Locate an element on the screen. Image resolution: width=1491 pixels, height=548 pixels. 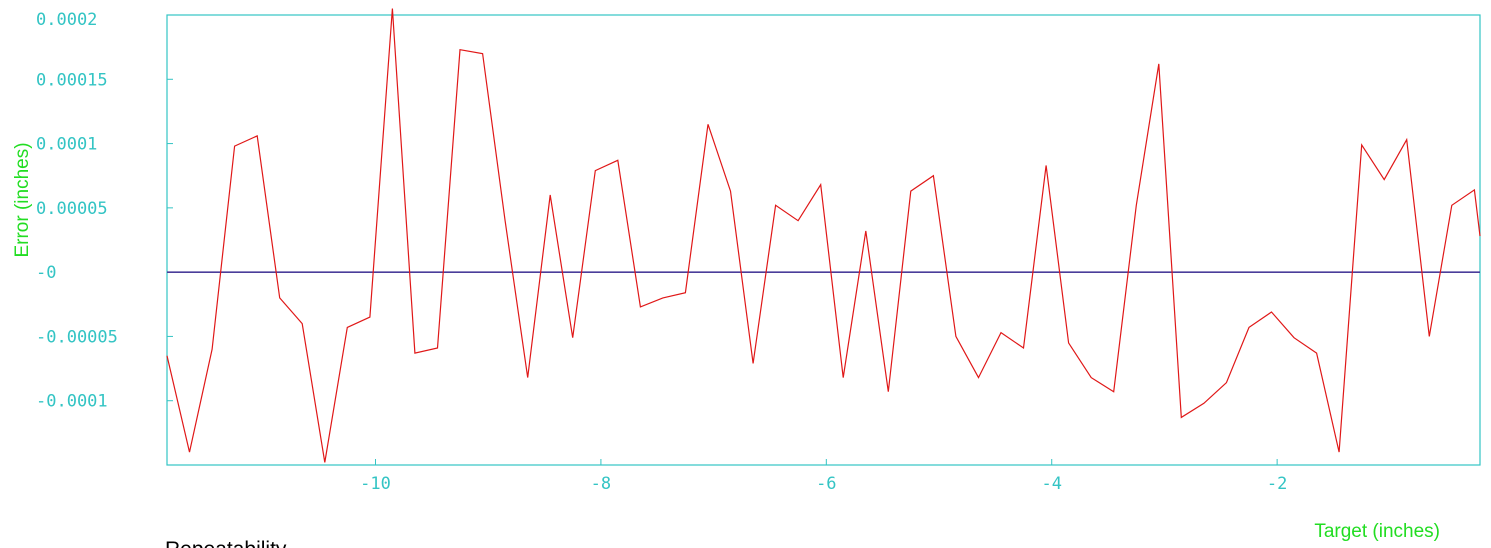
chart-title: Repeatability is located at coordinates (226, 543).